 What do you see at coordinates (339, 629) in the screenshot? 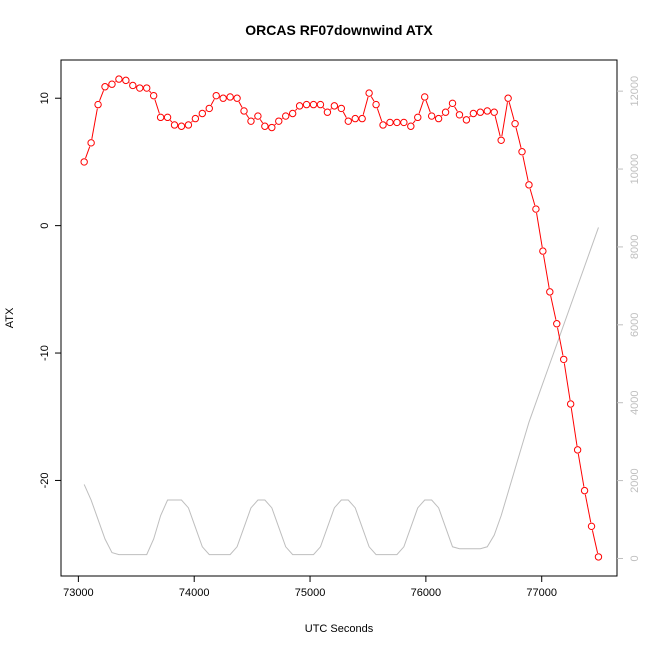
I see `x-axis-label: UTC Seconds` at bounding box center [339, 629].